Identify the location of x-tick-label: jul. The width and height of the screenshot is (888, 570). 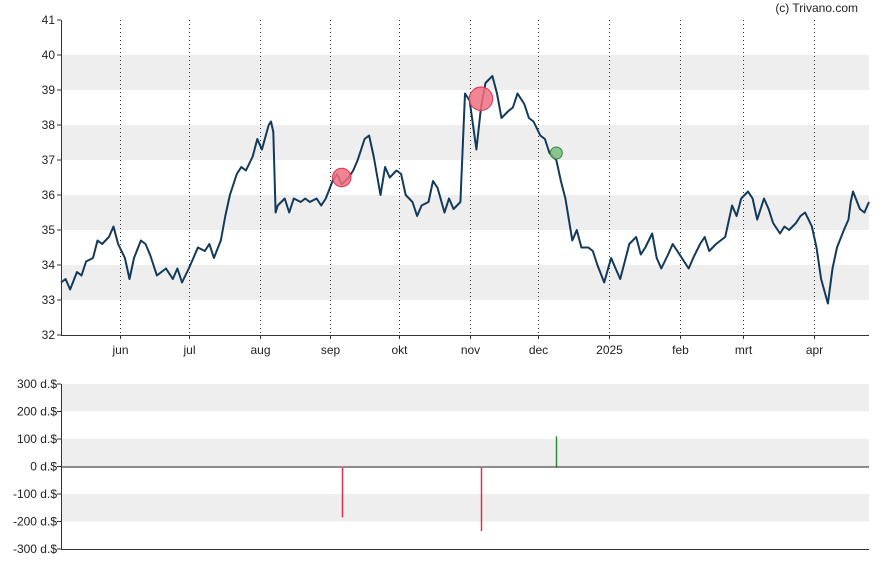
(188, 350).